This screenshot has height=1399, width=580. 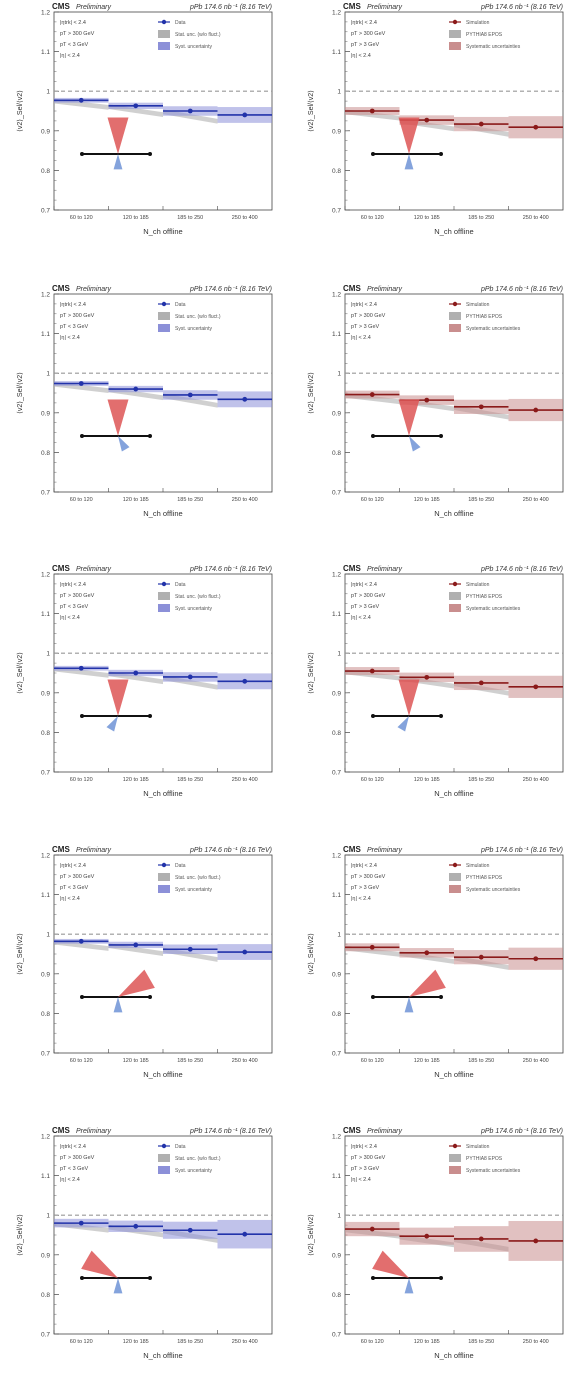 I want to click on legend-label: Stat. unc. (w/o fluct.), so click(x=198, y=597).